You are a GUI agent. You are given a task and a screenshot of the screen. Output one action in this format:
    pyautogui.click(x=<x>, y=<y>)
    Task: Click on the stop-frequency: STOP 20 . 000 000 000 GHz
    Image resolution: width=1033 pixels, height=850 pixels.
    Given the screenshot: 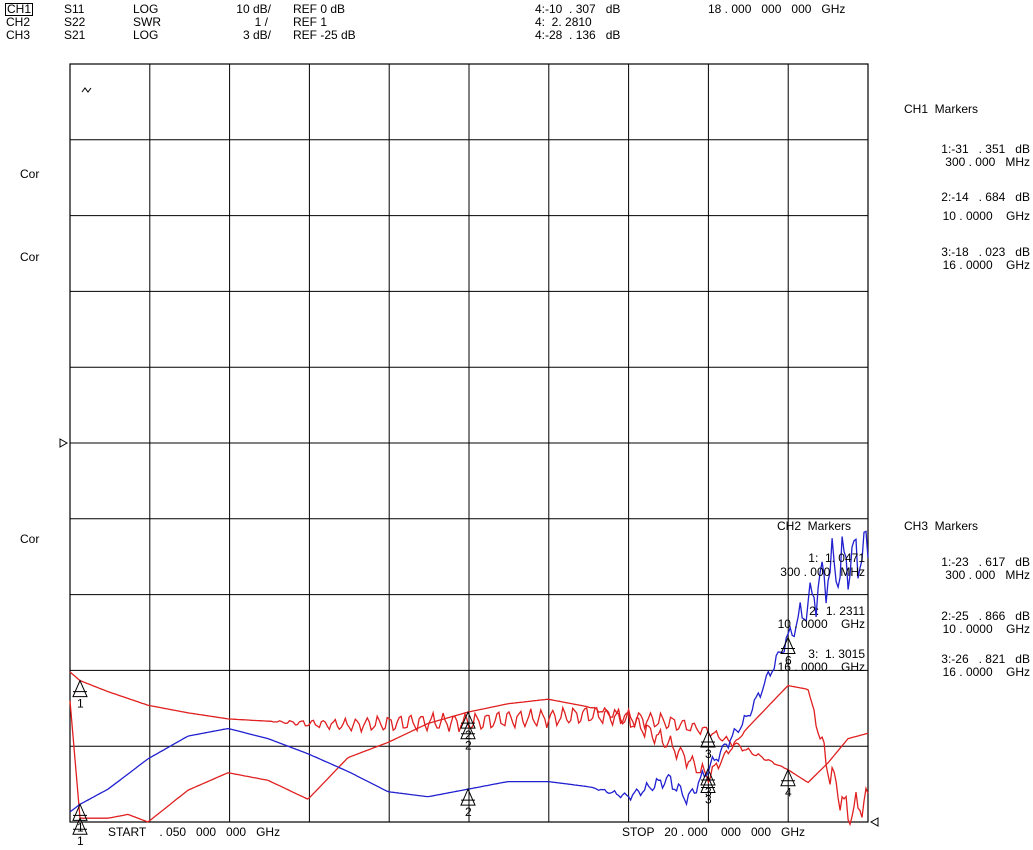 What is the action you would take?
    pyautogui.click(x=713, y=832)
    